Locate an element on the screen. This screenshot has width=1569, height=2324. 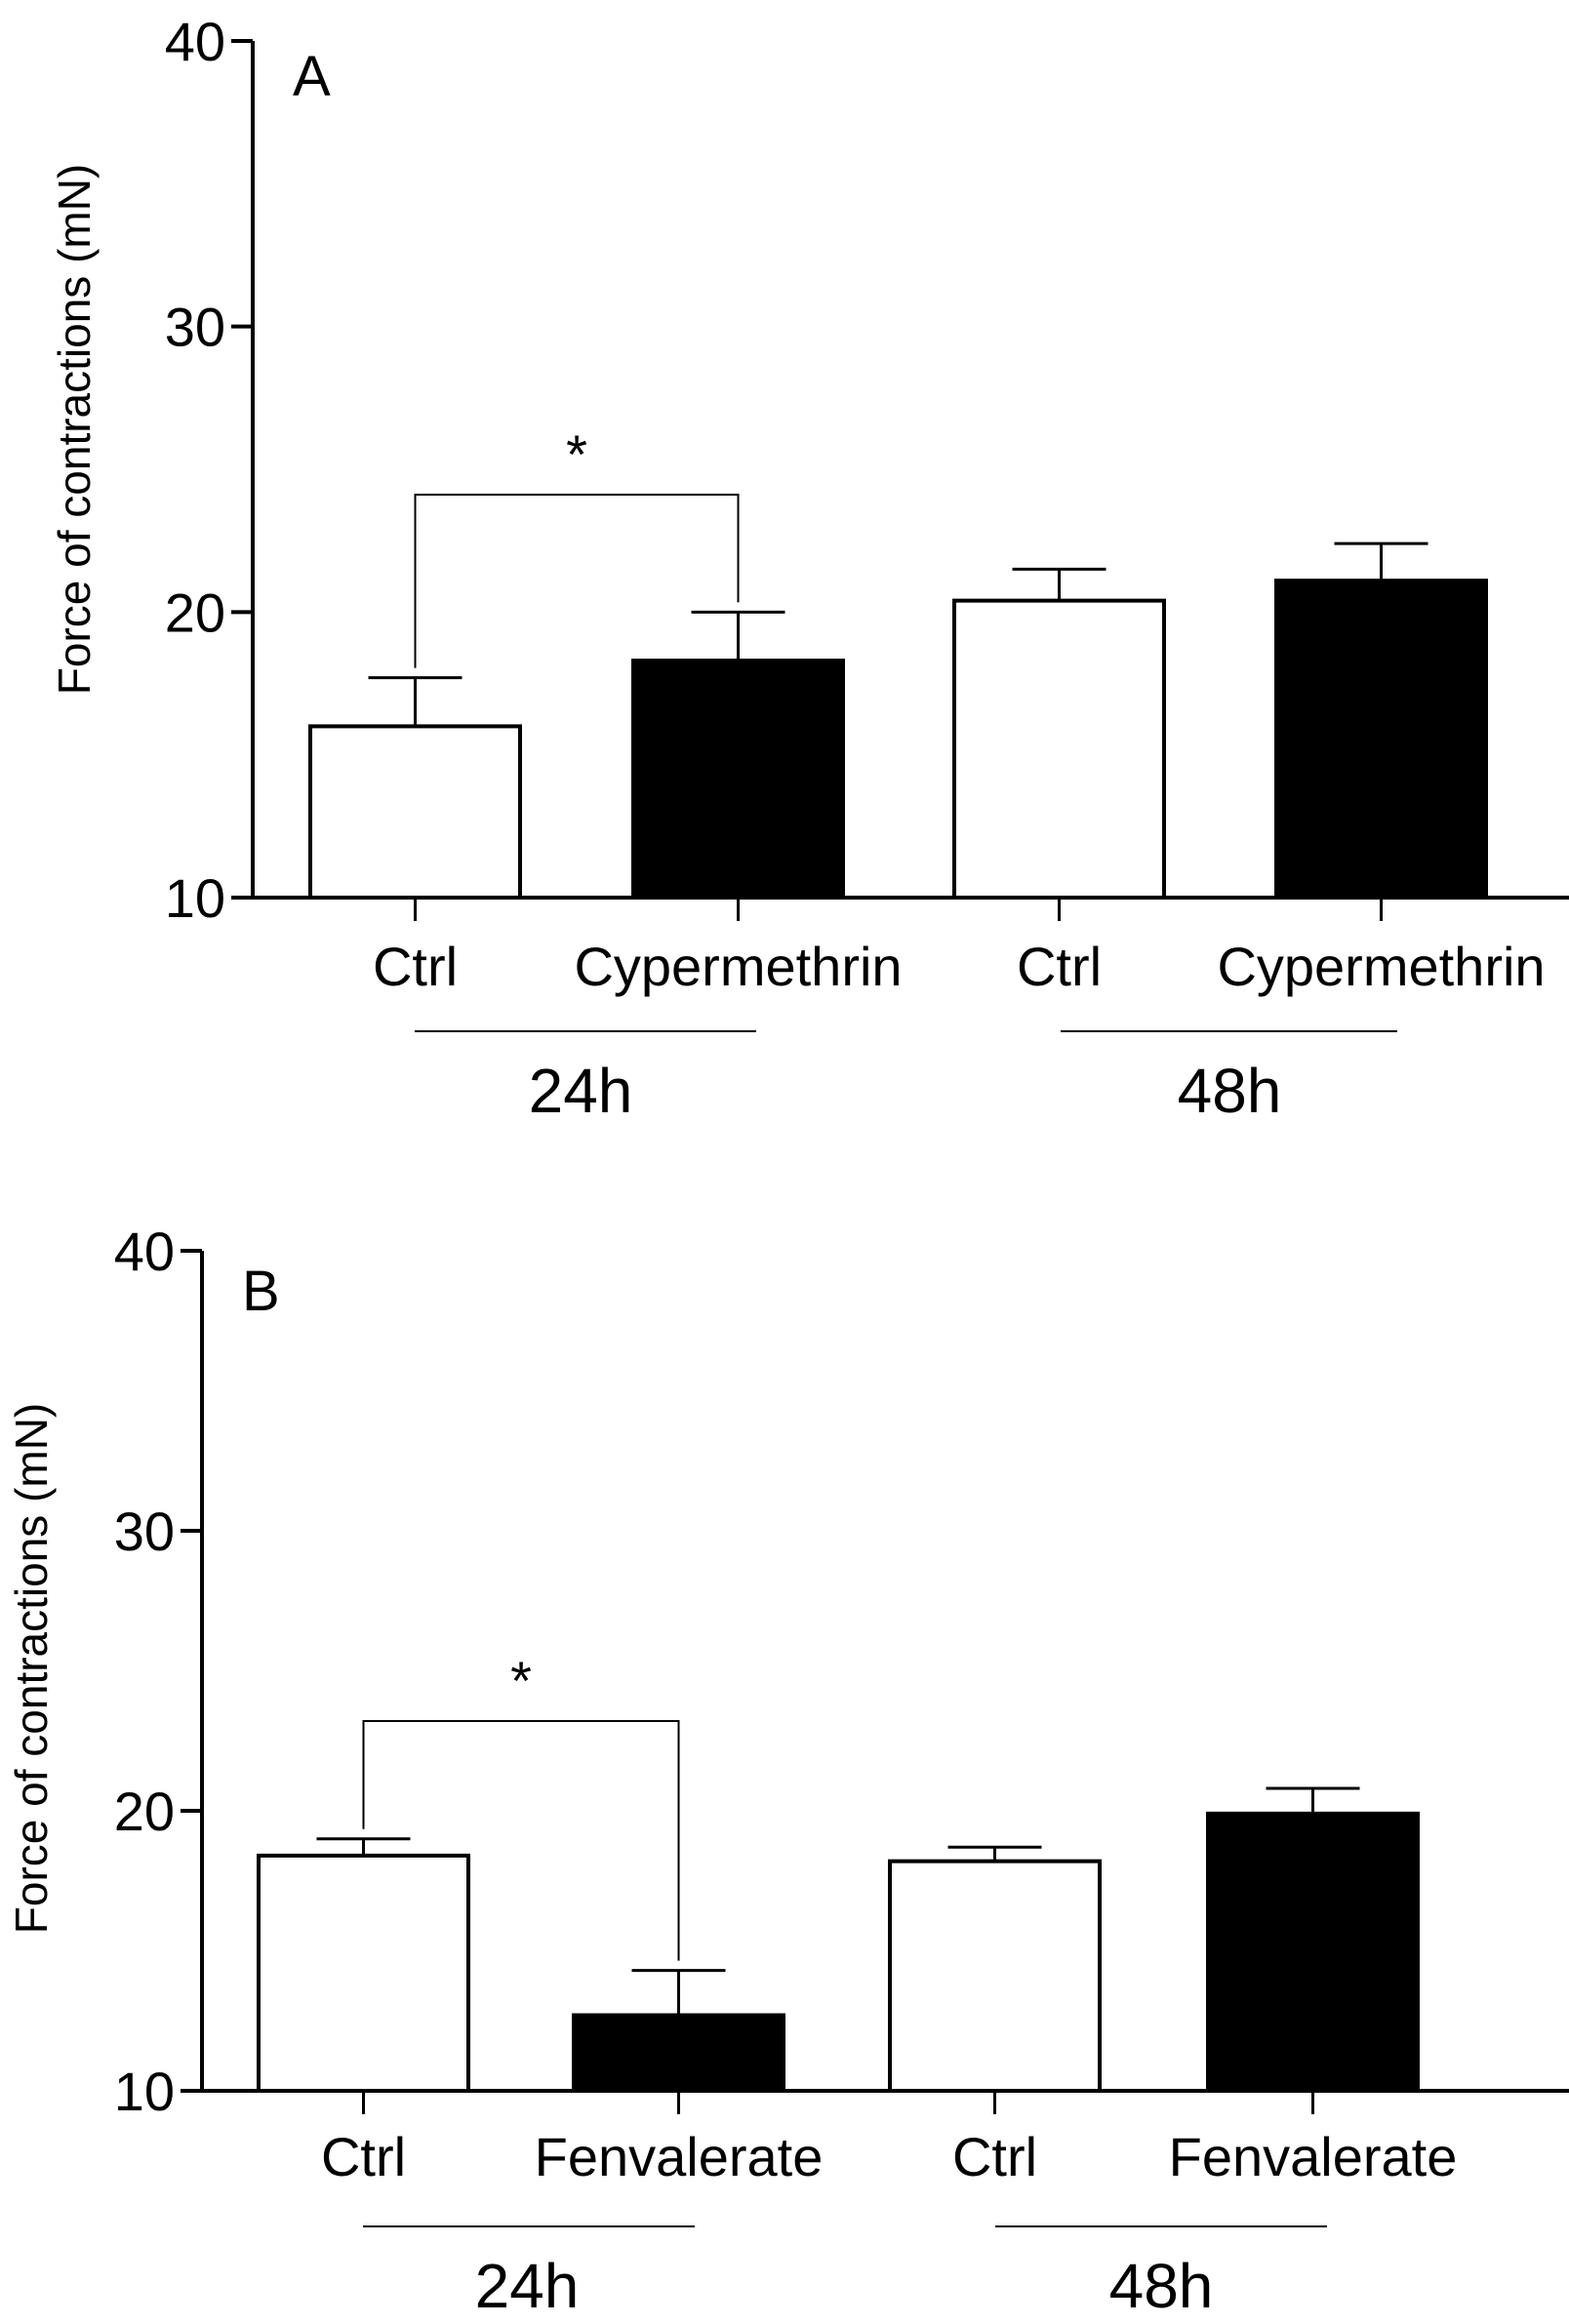
panel-letter: A is located at coordinates (312, 76).